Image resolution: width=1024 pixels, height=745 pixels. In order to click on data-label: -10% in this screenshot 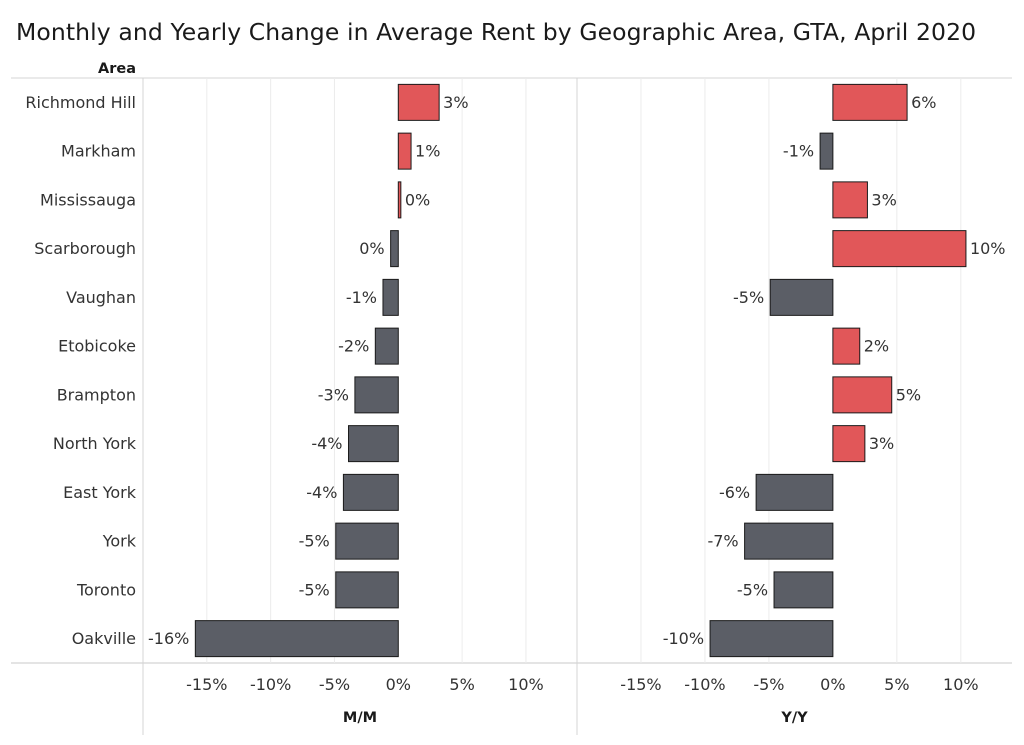, I will do `click(683, 638)`.